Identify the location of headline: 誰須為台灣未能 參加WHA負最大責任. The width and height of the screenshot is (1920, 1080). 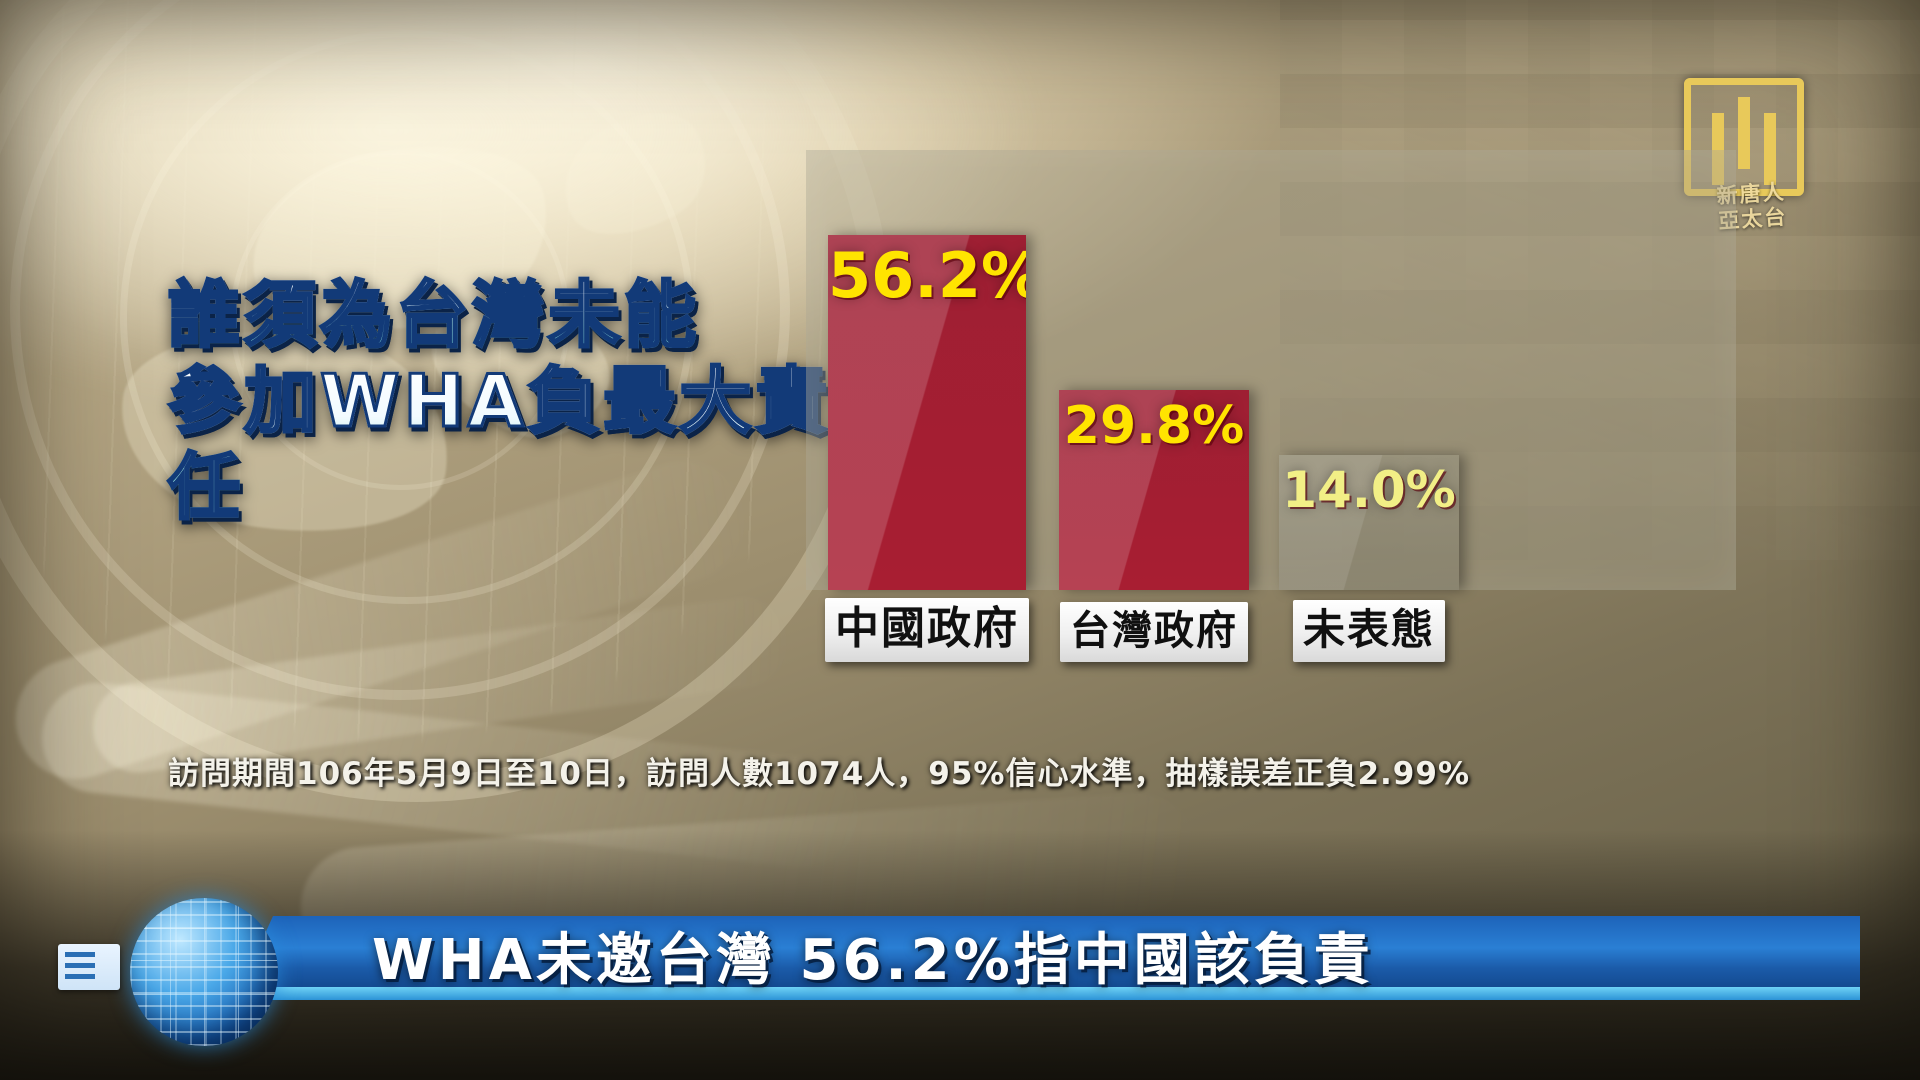
(517, 401).